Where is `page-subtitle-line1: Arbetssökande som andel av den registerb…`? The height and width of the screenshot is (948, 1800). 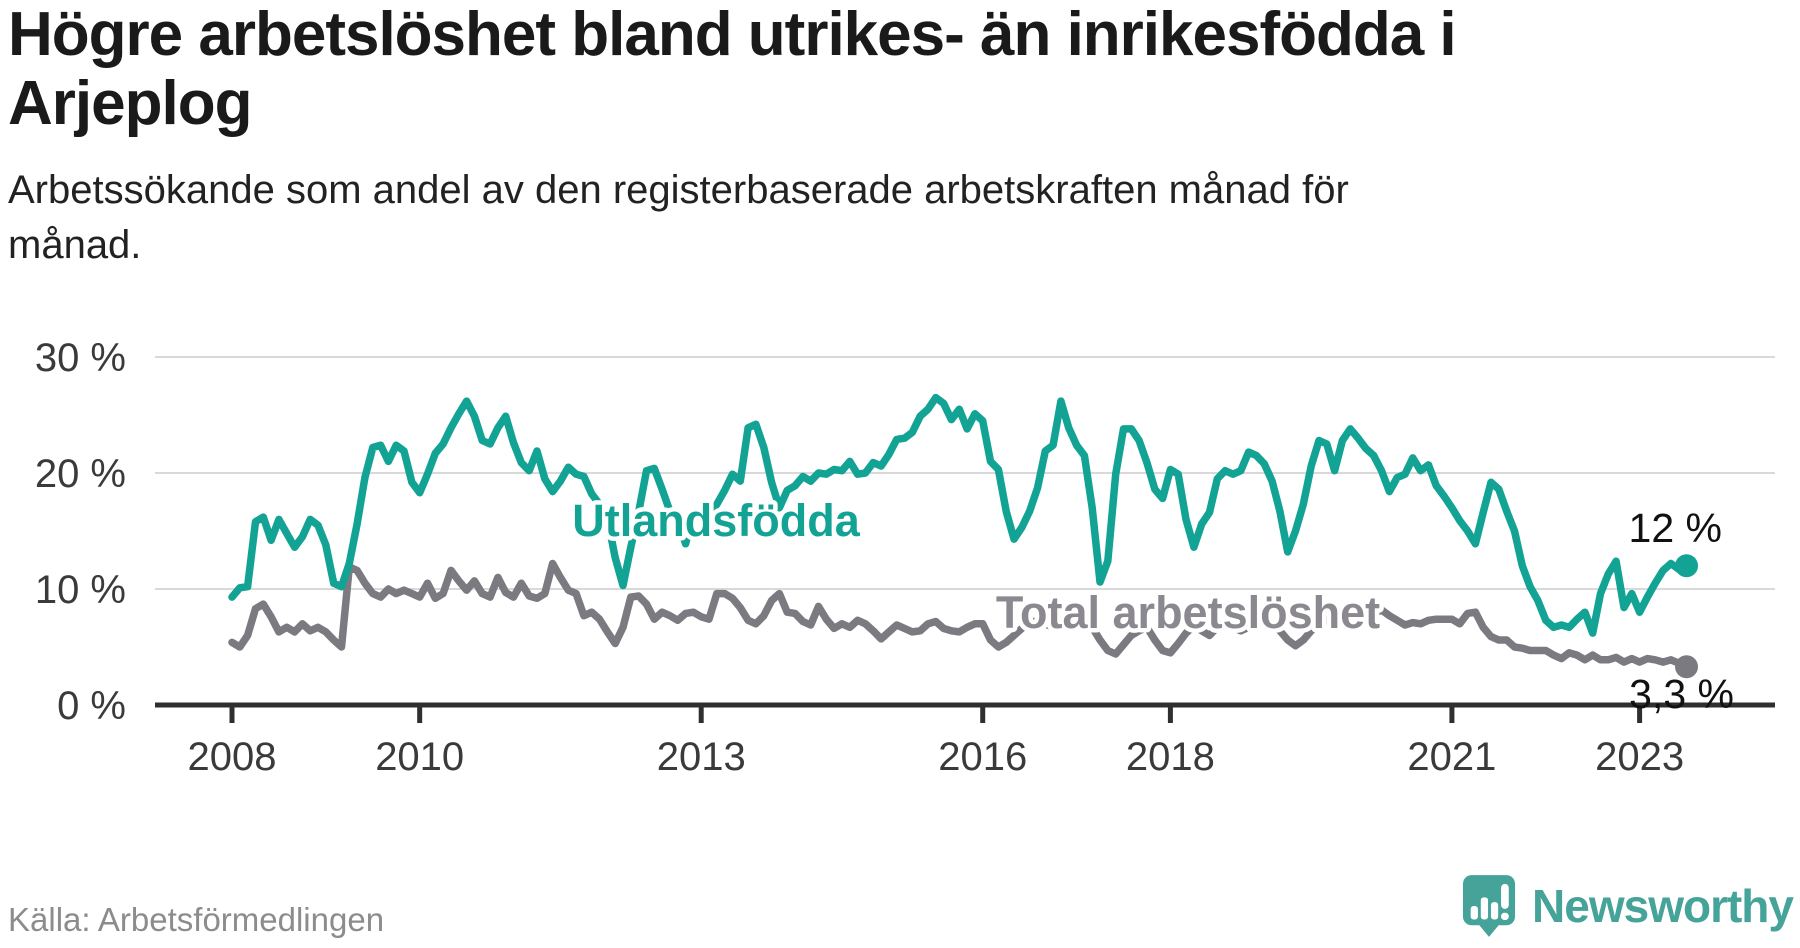
page-subtitle-line1: Arbetssökande som andel av den registerb… is located at coordinates (678, 190).